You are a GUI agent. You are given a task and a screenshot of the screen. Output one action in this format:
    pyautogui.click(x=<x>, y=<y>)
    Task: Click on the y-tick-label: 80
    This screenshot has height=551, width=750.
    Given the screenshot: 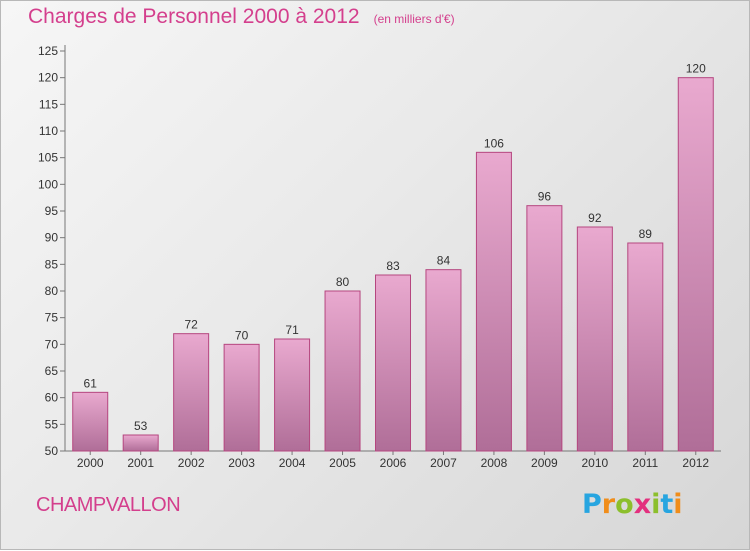 What is the action you would take?
    pyautogui.click(x=52, y=291)
    